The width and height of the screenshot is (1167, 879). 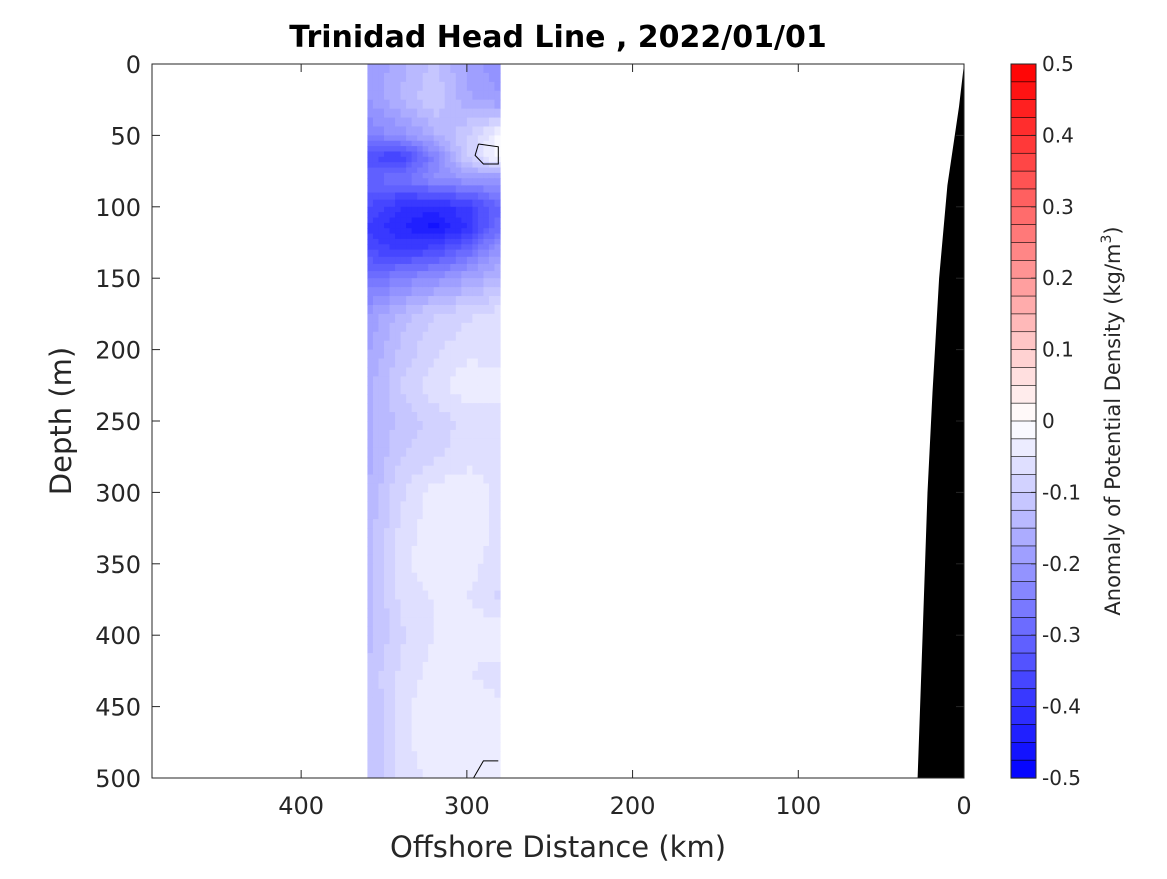 What do you see at coordinates (1113, 430) in the screenshot?
I see `colorbar-label-text: Anomaly of Potential Density (kg/m` at bounding box center [1113, 430].